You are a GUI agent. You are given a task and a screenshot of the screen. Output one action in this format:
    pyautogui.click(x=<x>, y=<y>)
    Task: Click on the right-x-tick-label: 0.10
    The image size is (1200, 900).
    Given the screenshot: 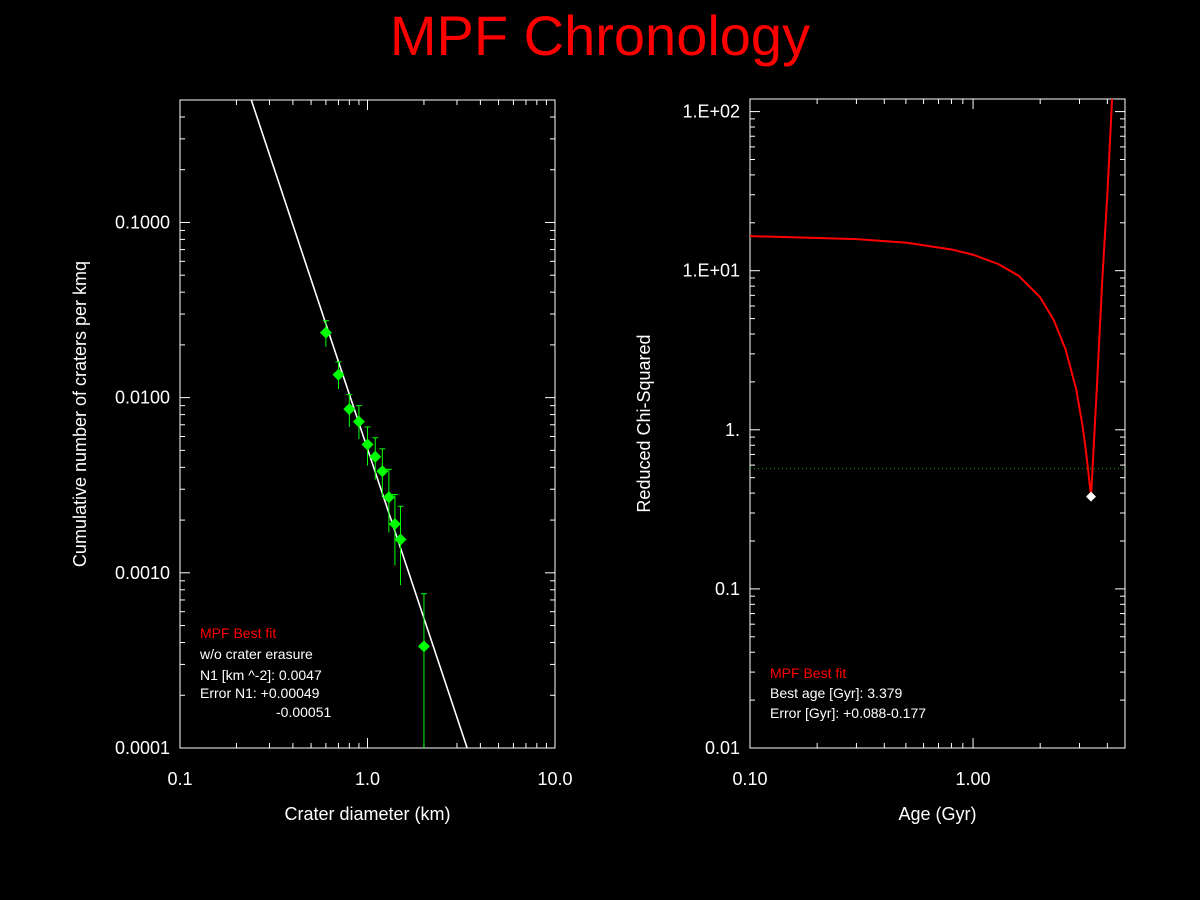 What is the action you would take?
    pyautogui.click(x=749, y=779)
    